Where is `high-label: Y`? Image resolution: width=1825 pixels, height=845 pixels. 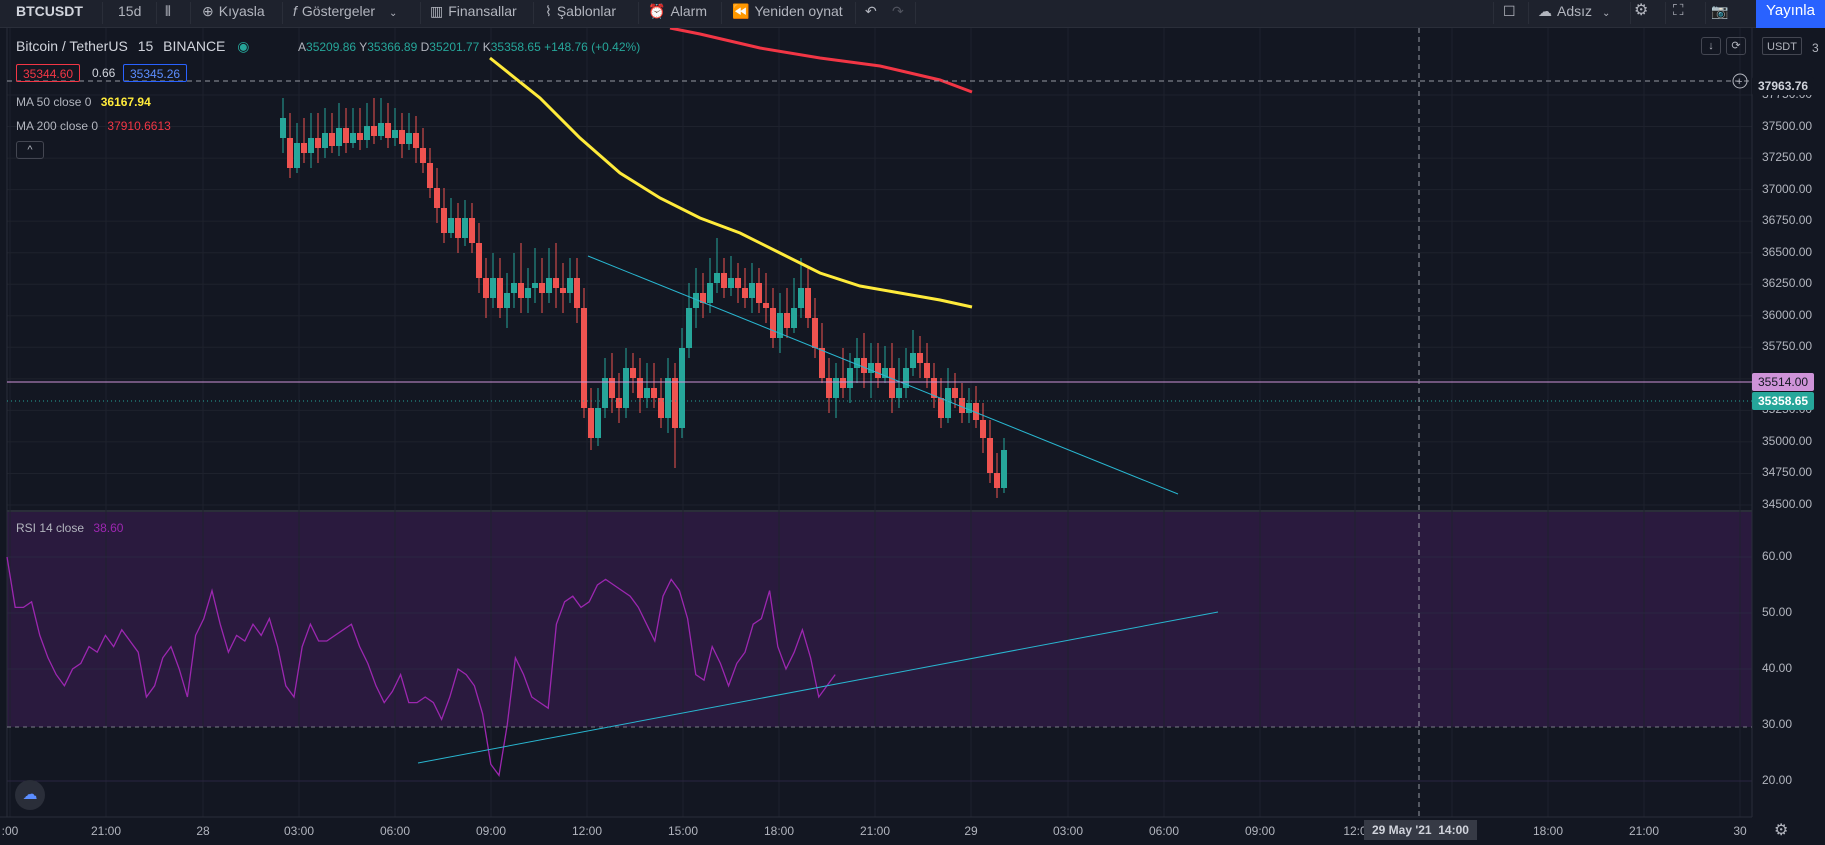 high-label: Y is located at coordinates (363, 47).